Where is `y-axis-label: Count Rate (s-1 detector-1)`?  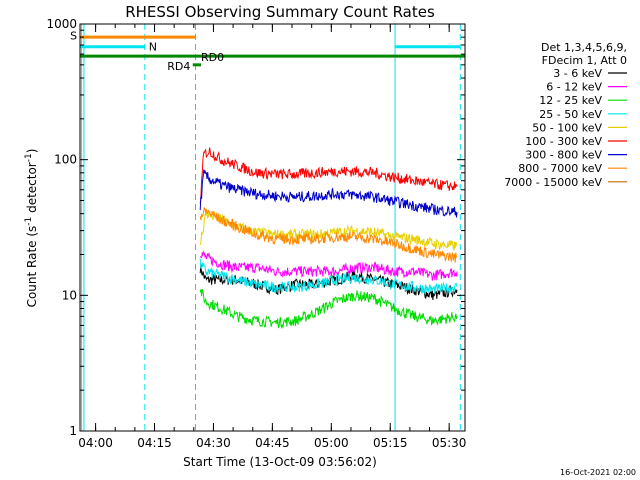 y-axis-label: Count Rate (s-1 detector-1) is located at coordinates (31, 228).